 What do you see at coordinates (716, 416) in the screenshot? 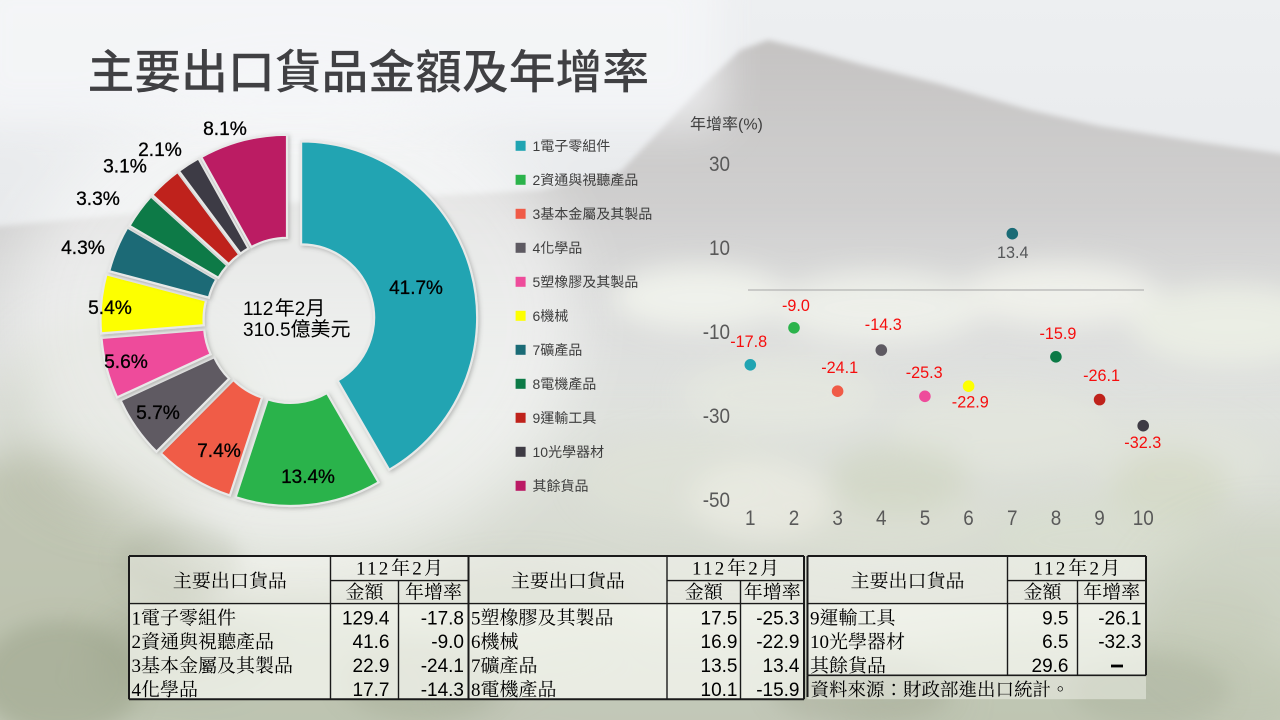
I see `svg-text: -30` at bounding box center [716, 416].